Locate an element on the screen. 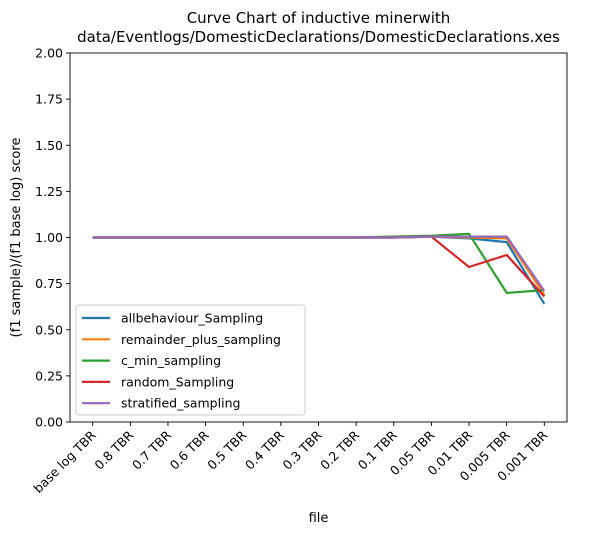 Image resolution: width=595 pixels, height=536 pixels. y-axis-label: (f1 sample)/(f1 base log) score is located at coordinates (16, 238).